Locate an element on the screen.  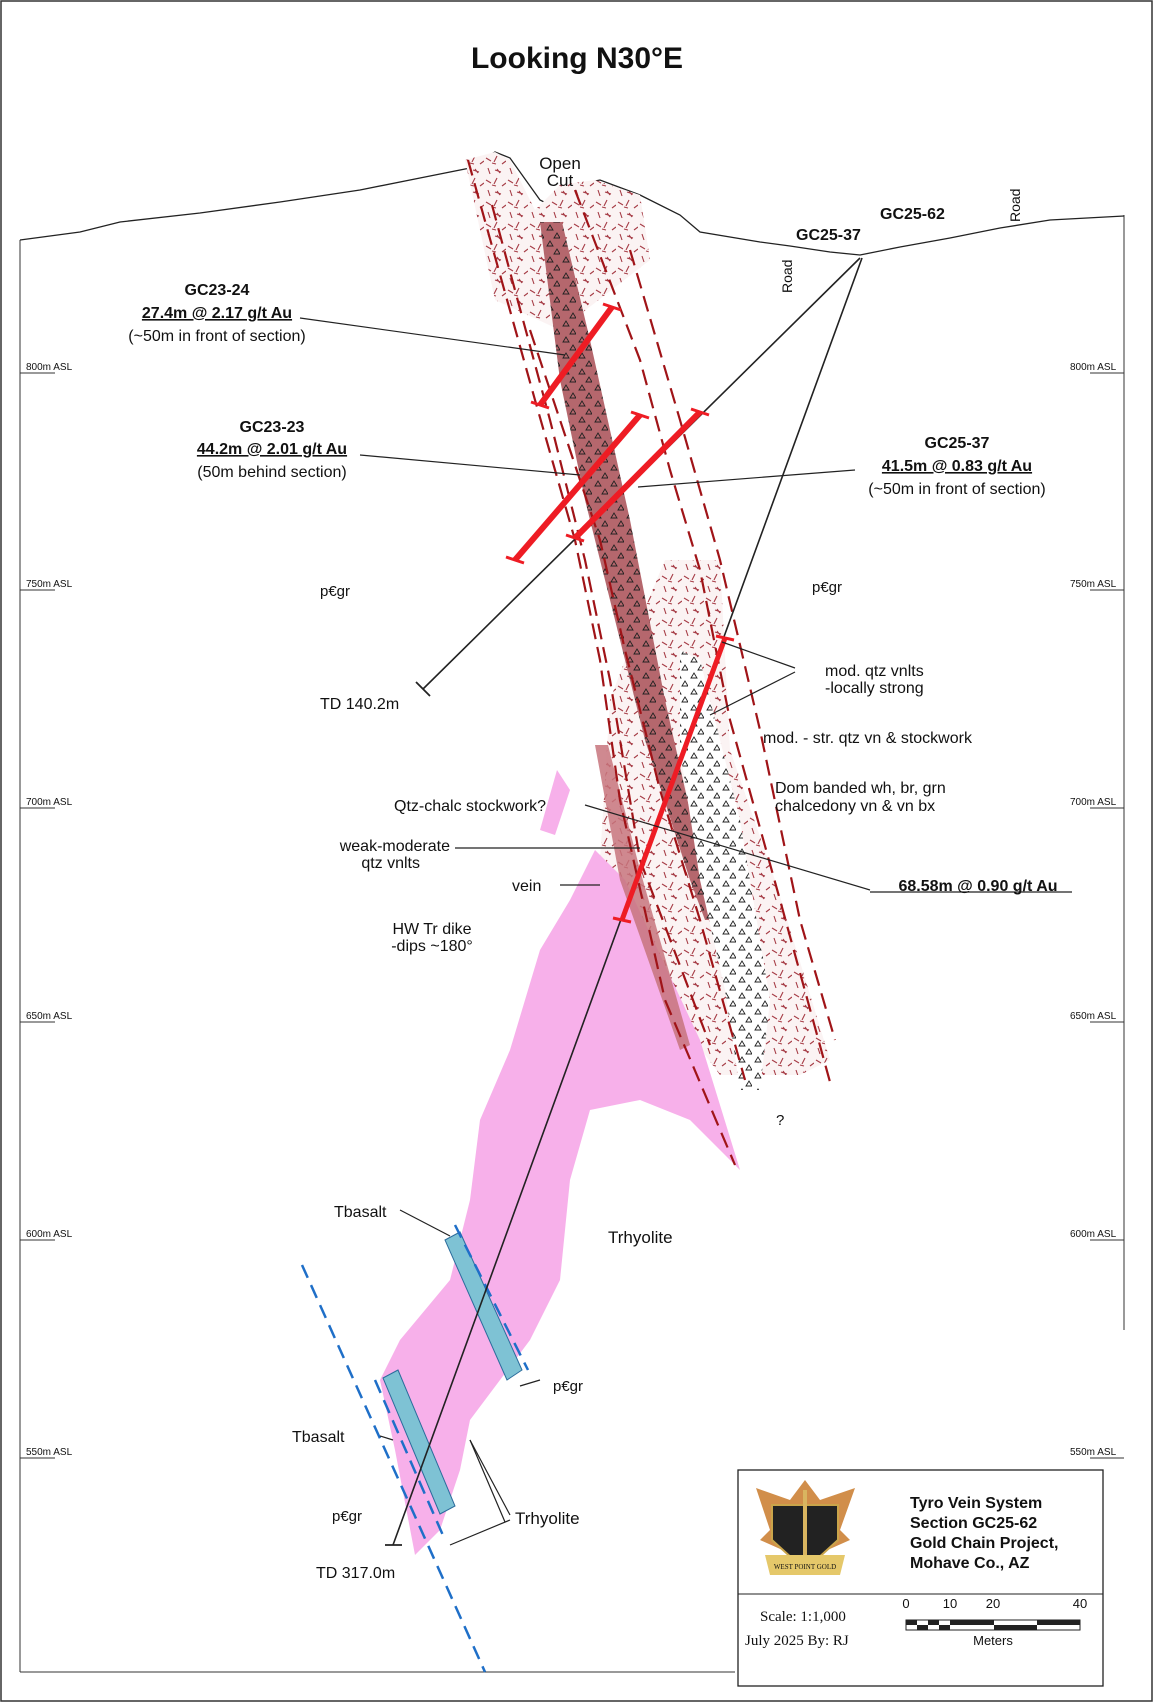
label-hw-dike-2: -dips ~180° is located at coordinates (432, 946).